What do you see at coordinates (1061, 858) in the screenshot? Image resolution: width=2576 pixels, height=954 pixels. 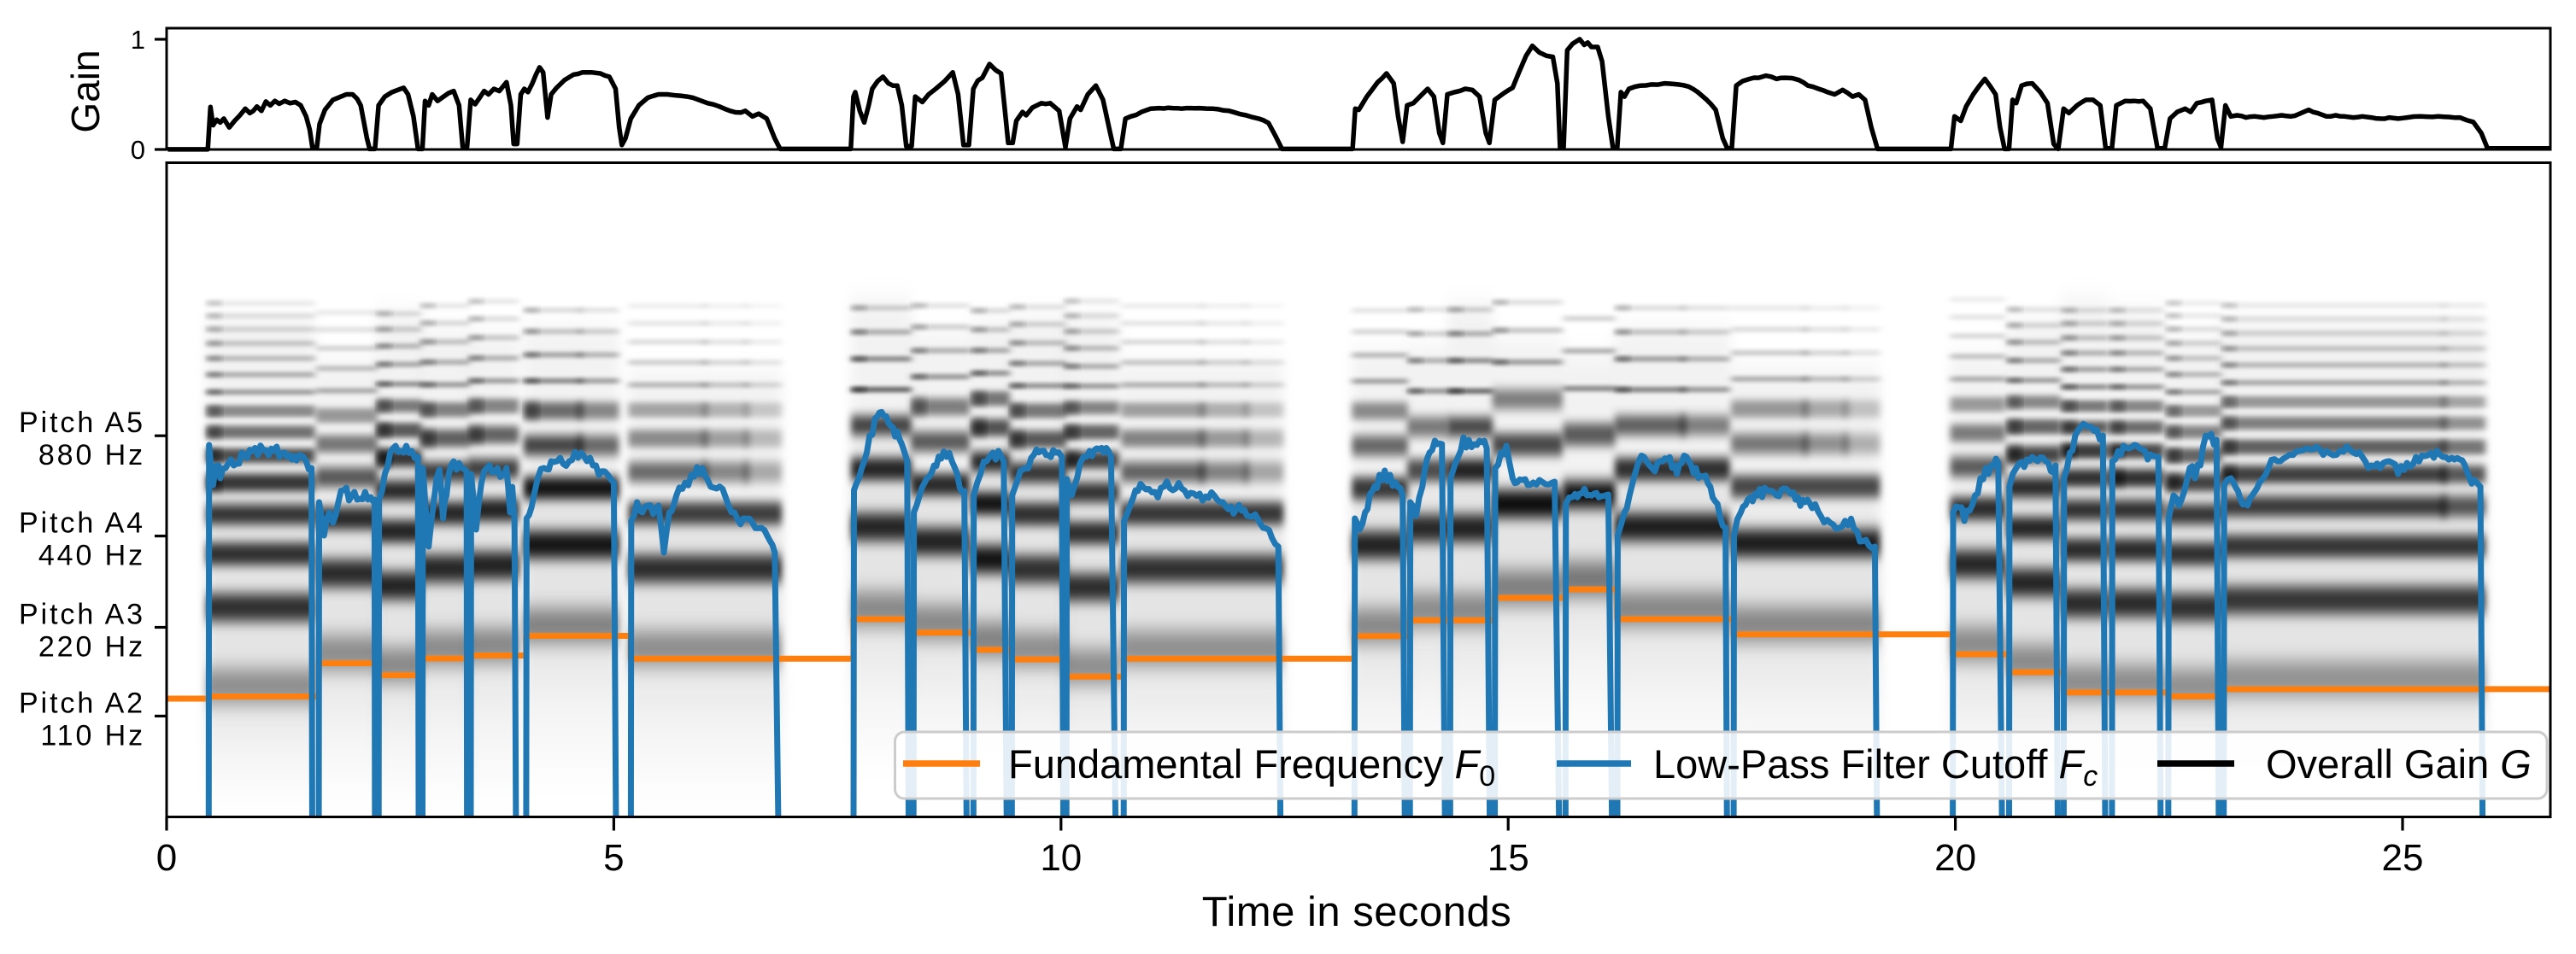 I see `svg-text: 10` at bounding box center [1061, 858].